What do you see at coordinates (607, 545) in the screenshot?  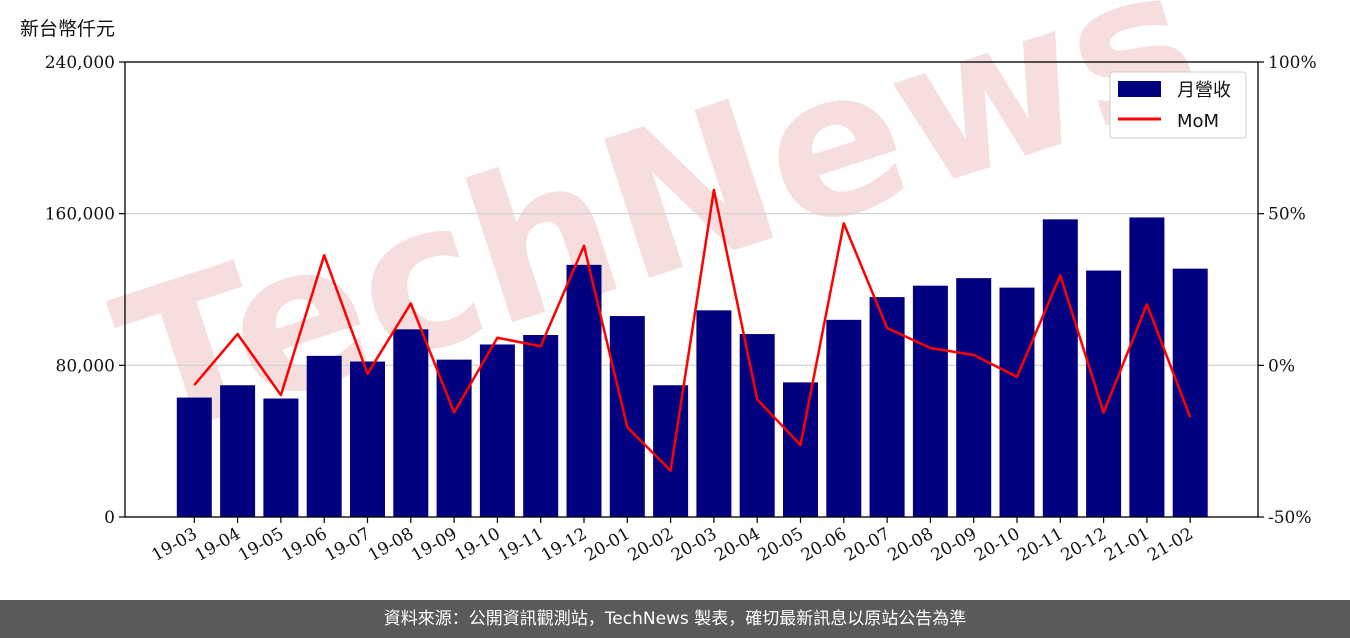 I see `x-tick-label: 20-01` at bounding box center [607, 545].